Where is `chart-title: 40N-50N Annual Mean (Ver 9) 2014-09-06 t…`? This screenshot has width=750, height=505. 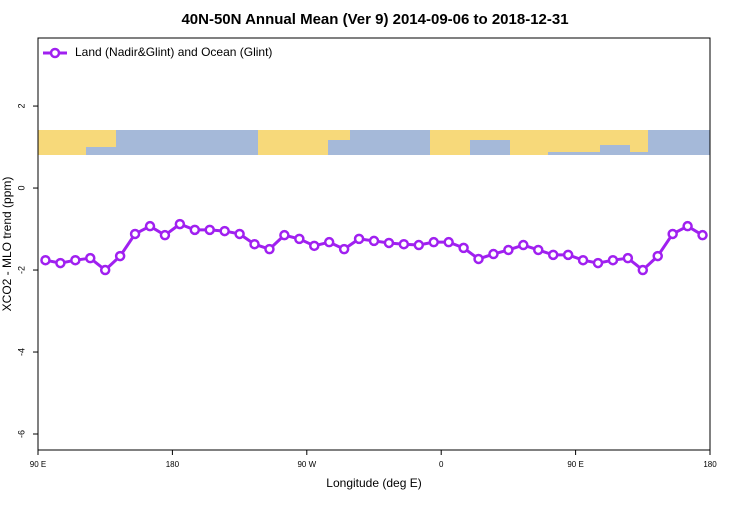 chart-title: 40N-50N Annual Mean (Ver 9) 2014-09-06 t… is located at coordinates (374, 19).